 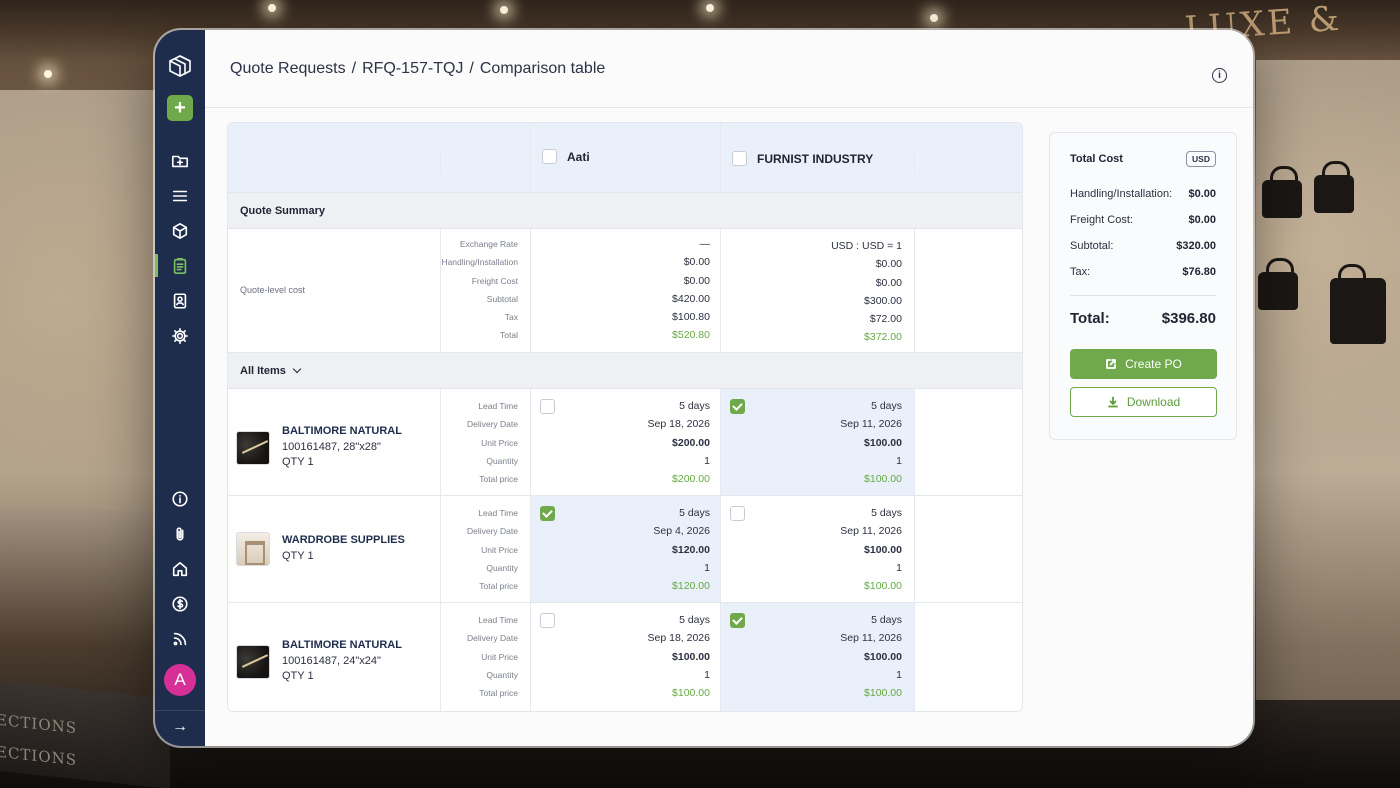 What do you see at coordinates (1111, 364) in the screenshot?
I see `external-link-icon` at bounding box center [1111, 364].